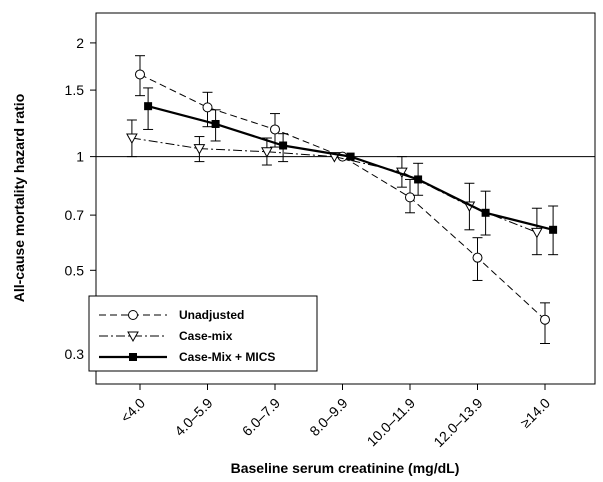 Image resolution: width=603 pixels, height=482 pixels. Describe the element at coordinates (80, 157) in the screenshot. I see `y-tick-label: 1` at that location.